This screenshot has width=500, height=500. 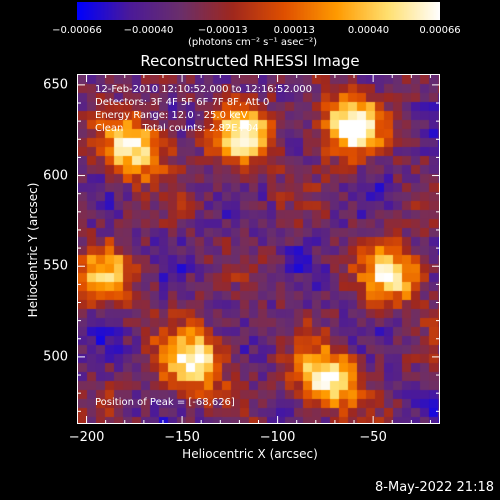 I want to click on x-tick-label: −200, so click(x=86, y=437).